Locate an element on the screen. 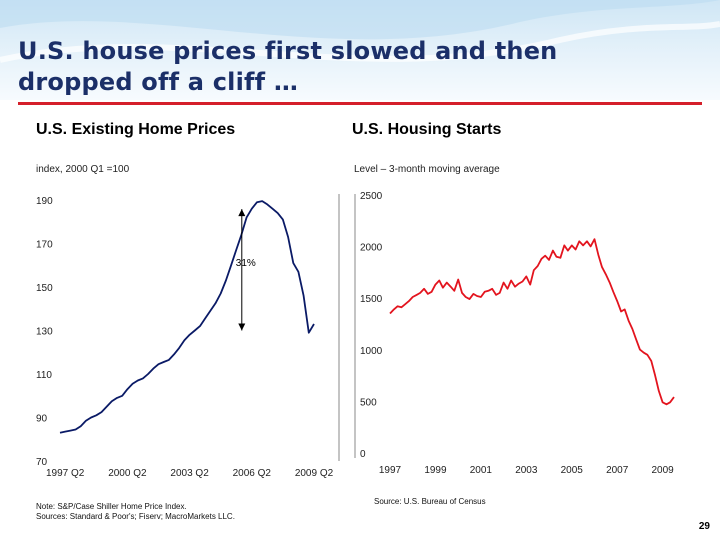 The height and width of the screenshot is (540, 720). right-panel-subtitle: Level – 3-month moving average is located at coordinates (427, 169).